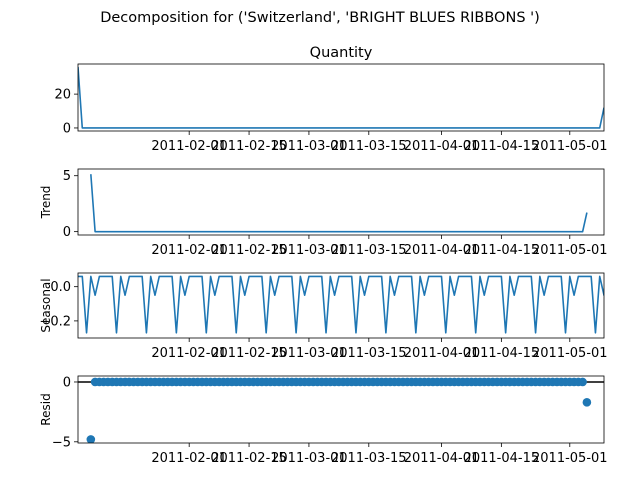  Describe the element at coordinates (341, 53) in the screenshot. I see `panel-title: Quantity` at that location.